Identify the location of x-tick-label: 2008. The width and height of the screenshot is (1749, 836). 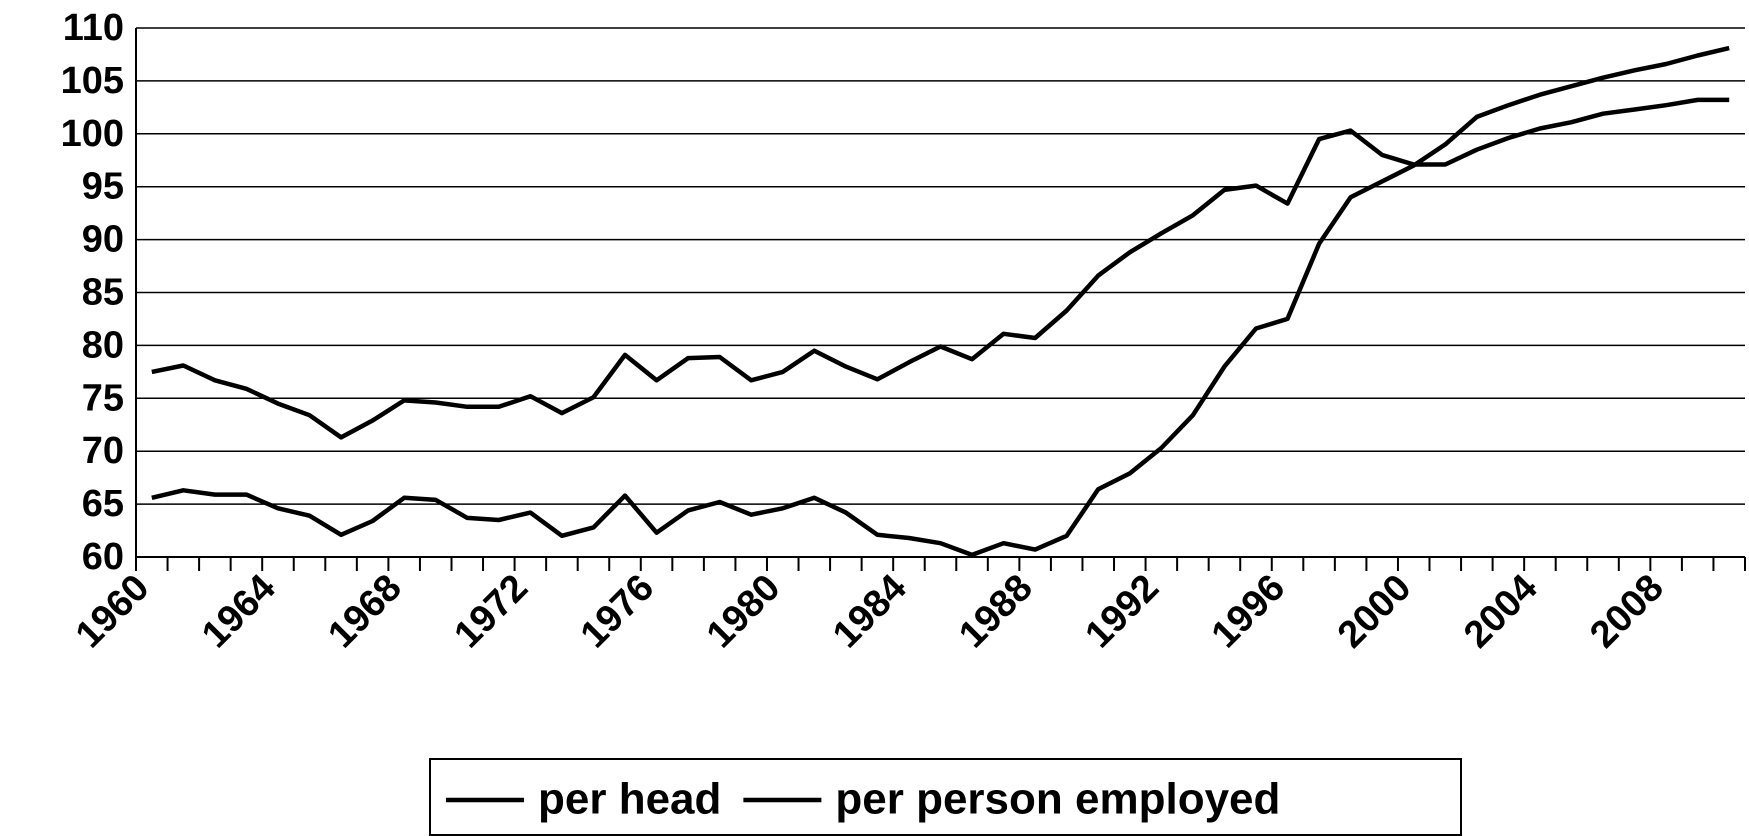
(1626, 611).